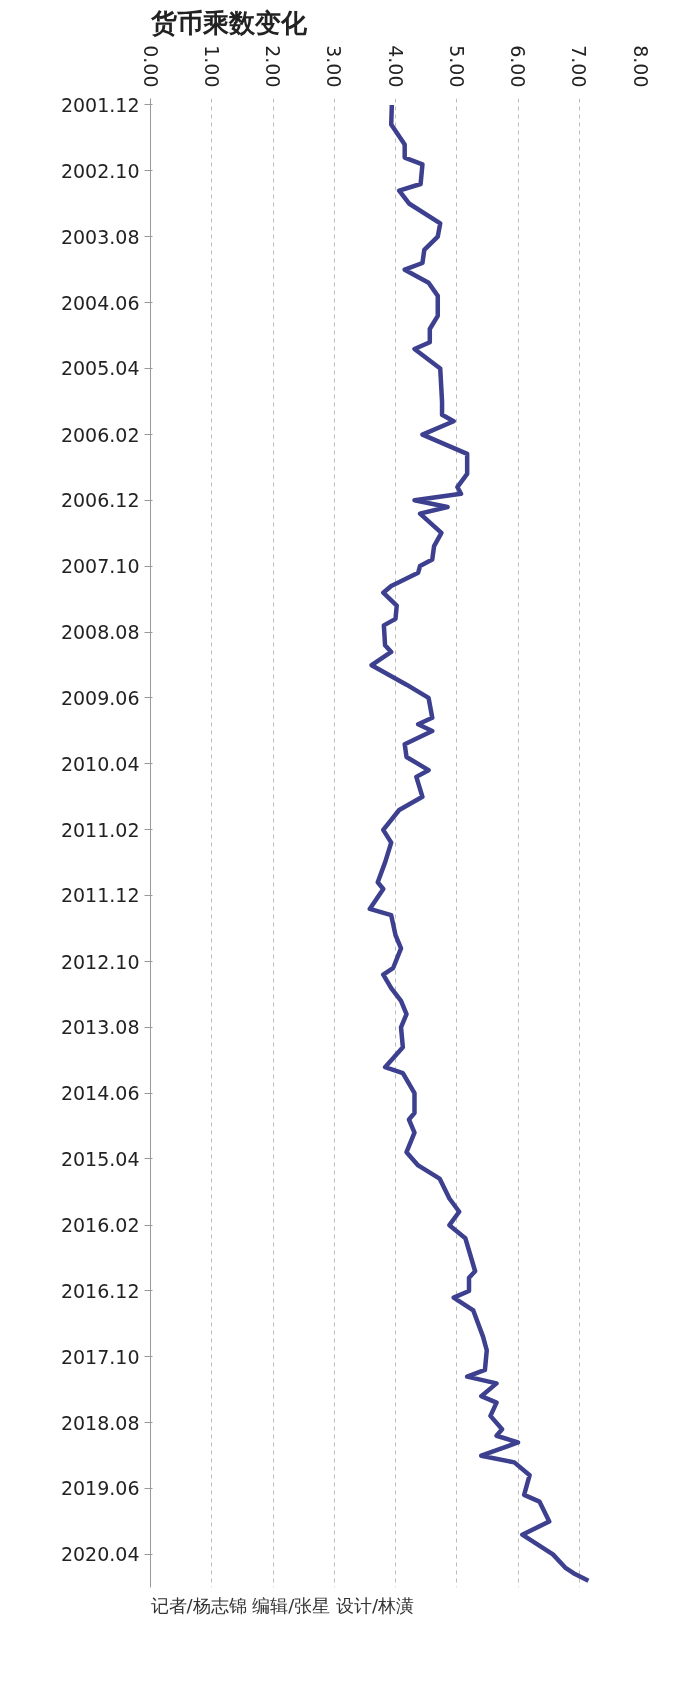 This screenshot has height=1700, width=700. Describe the element at coordinates (456, 66) in the screenshot. I see `x-tick-label: 5.00` at that location.